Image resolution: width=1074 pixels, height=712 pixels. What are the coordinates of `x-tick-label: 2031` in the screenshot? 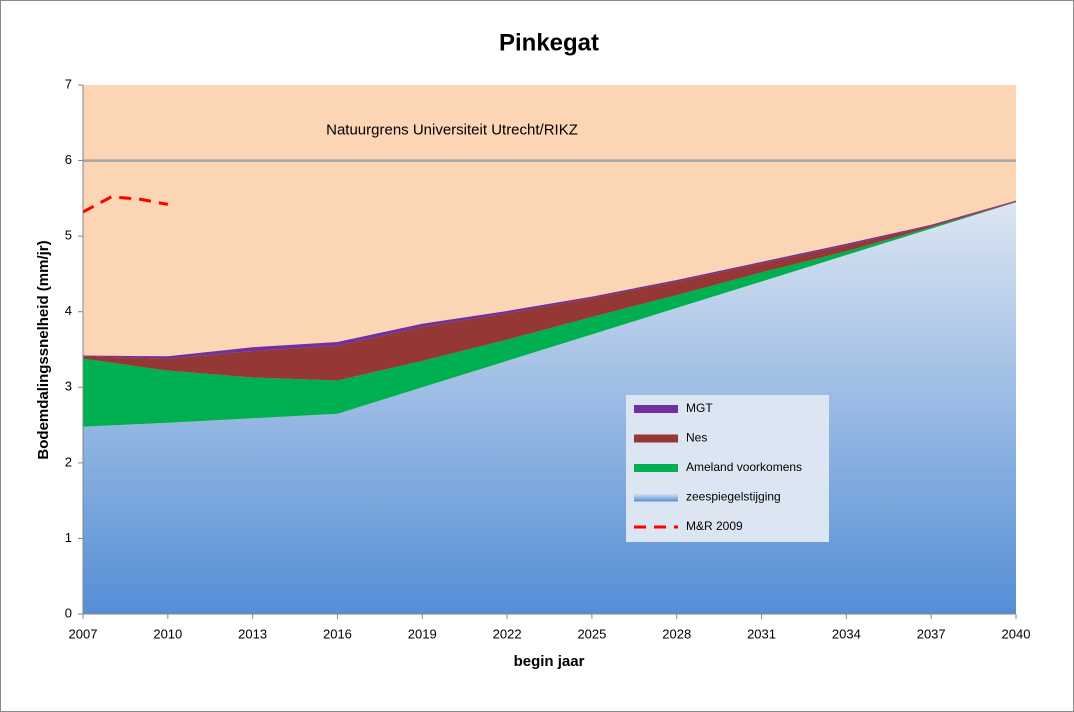 It's located at (761, 633).